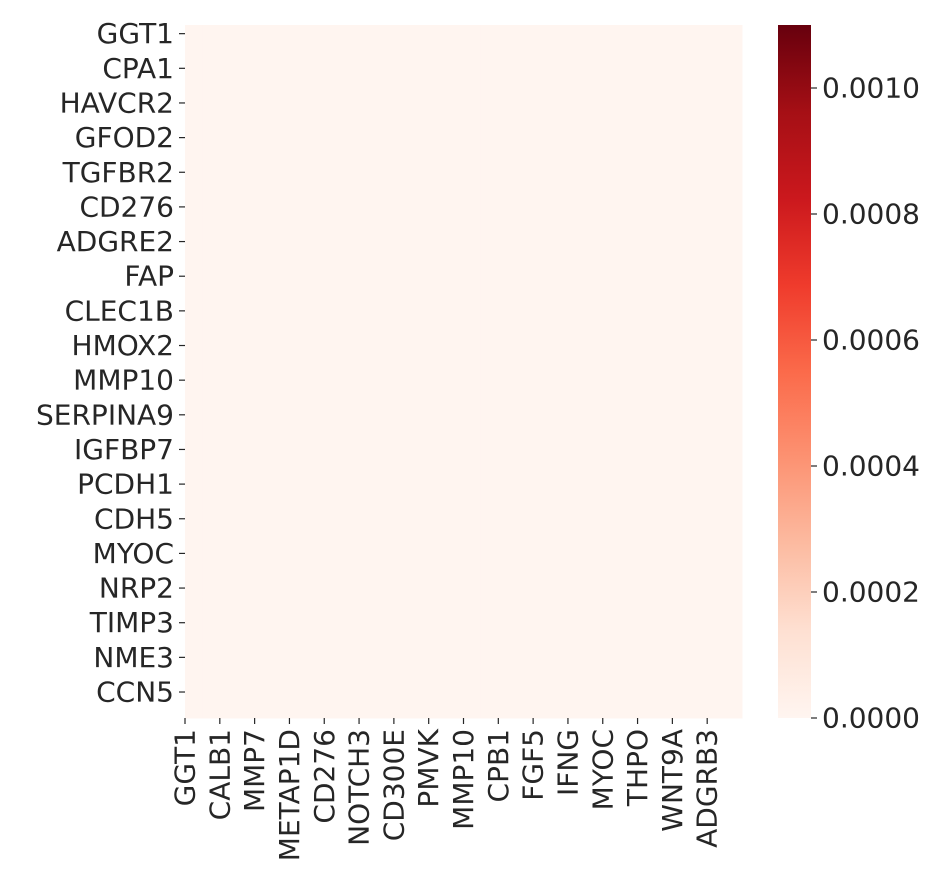 This screenshot has height=896, width=948. Describe the element at coordinates (133, 553) in the screenshot. I see `y-tick-label: MYOC` at that location.